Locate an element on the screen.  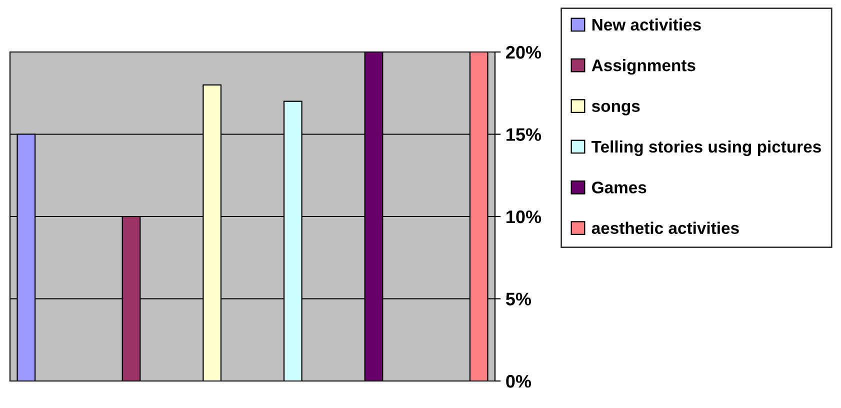
y-tick-label: 0% is located at coordinates (519, 381).